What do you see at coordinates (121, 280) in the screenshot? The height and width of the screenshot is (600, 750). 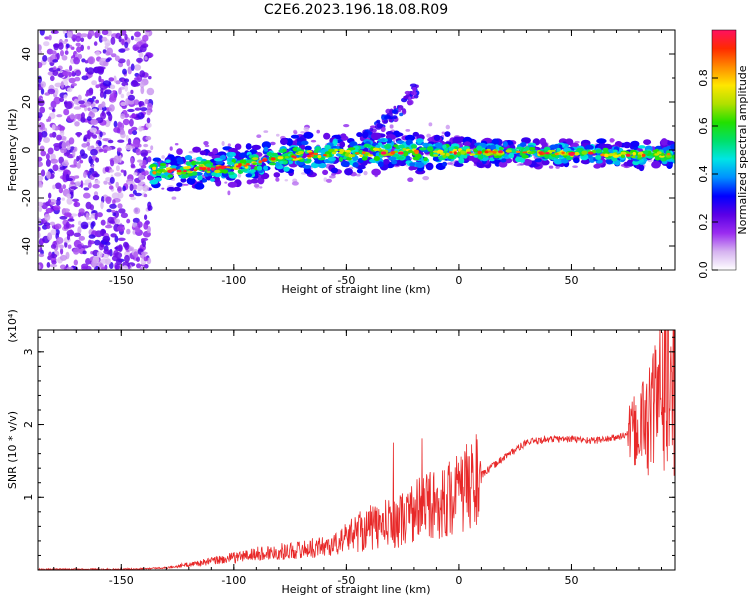 I see `x-tick-label: -150` at bounding box center [121, 280].